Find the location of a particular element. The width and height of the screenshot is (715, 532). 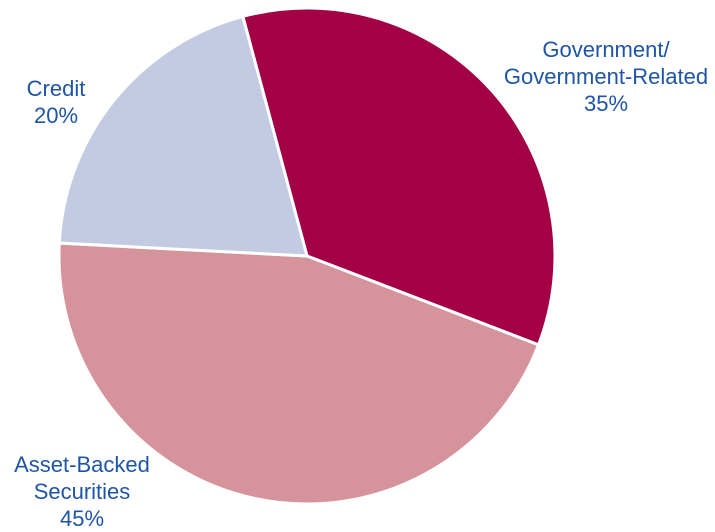

slice-label-credit: Credit 20% is located at coordinates (56, 102).